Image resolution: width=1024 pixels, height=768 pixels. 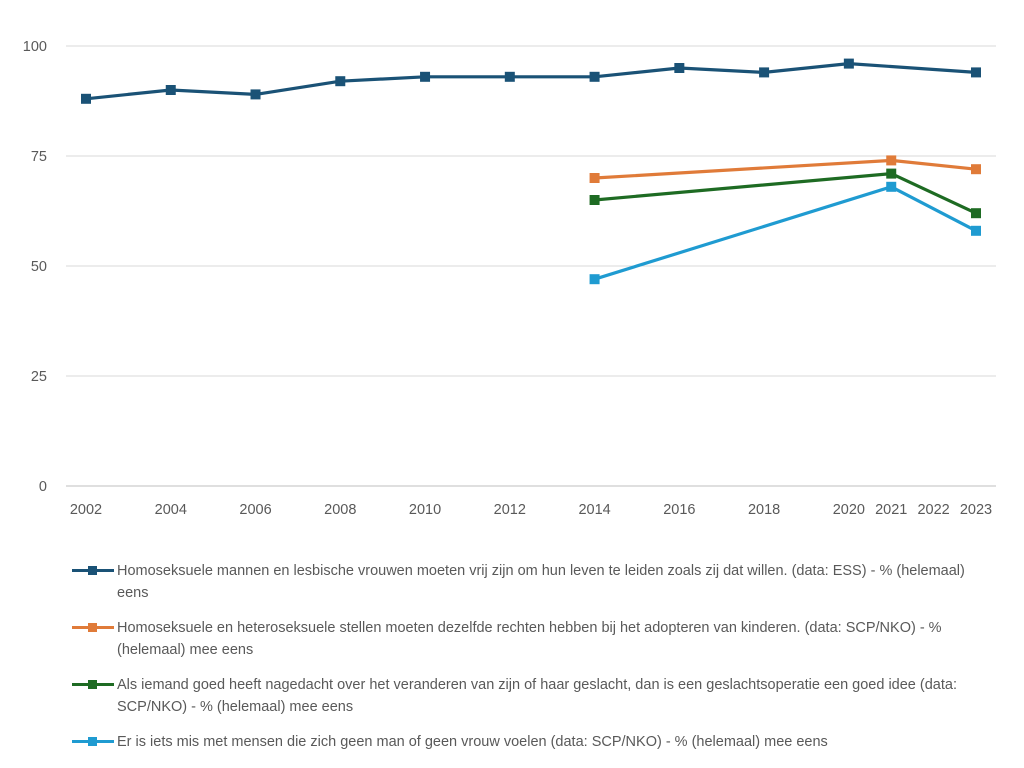 I want to click on x-tick-label: 2020, so click(x=849, y=510).